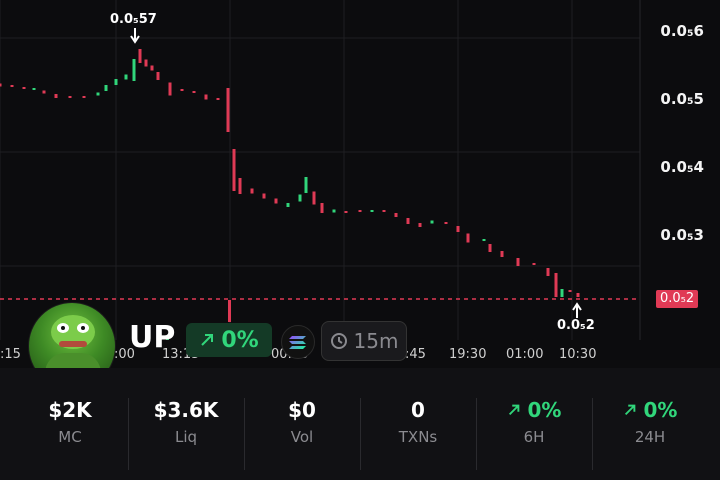 This screenshot has height=480, width=720. I want to click on stat-value: $2K, so click(70, 410).